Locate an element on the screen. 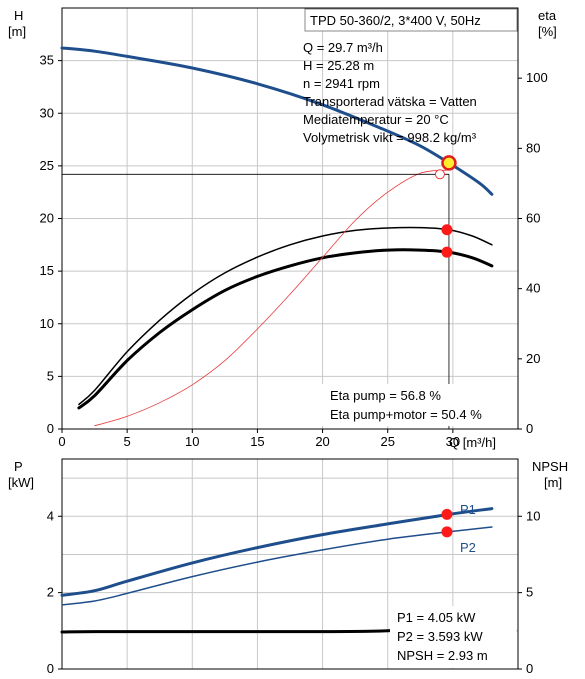  p1-marker is located at coordinates (447, 514).